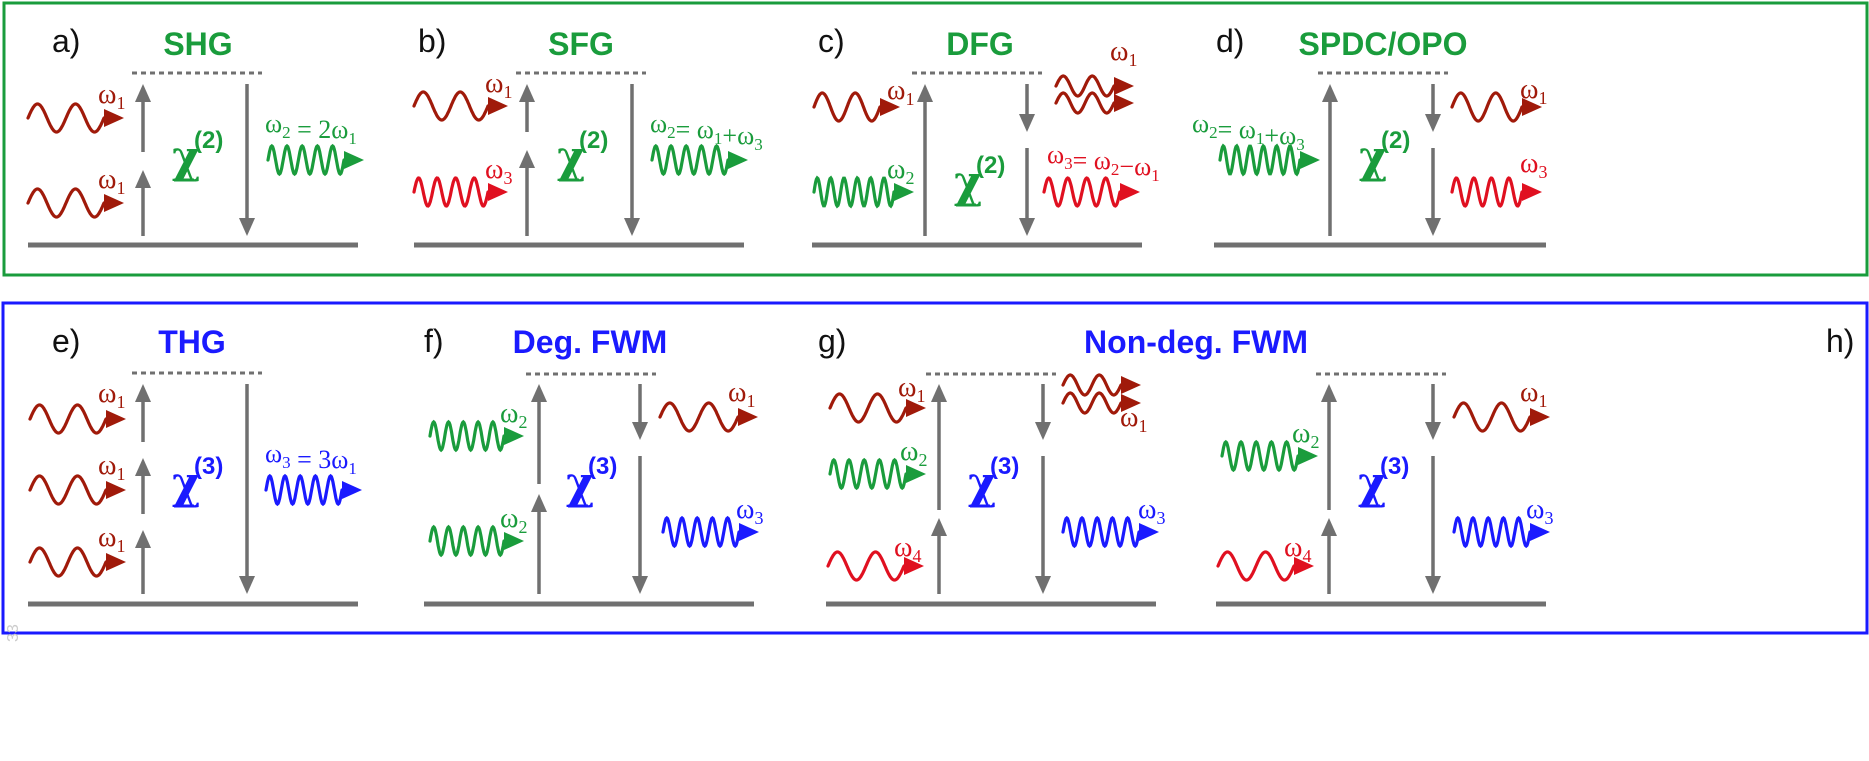  What do you see at coordinates (1840, 341) in the screenshot?
I see `panel-letter-h: h)` at bounding box center [1840, 341].